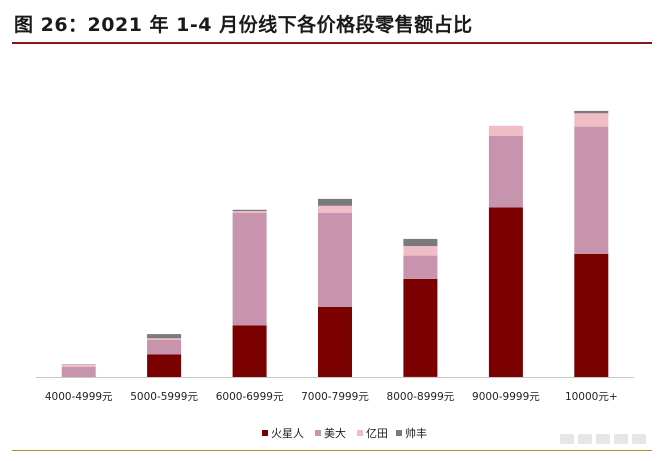 The image size is (667, 461). What do you see at coordinates (606, 439) in the screenshot?
I see `watermark-blur` at bounding box center [606, 439].